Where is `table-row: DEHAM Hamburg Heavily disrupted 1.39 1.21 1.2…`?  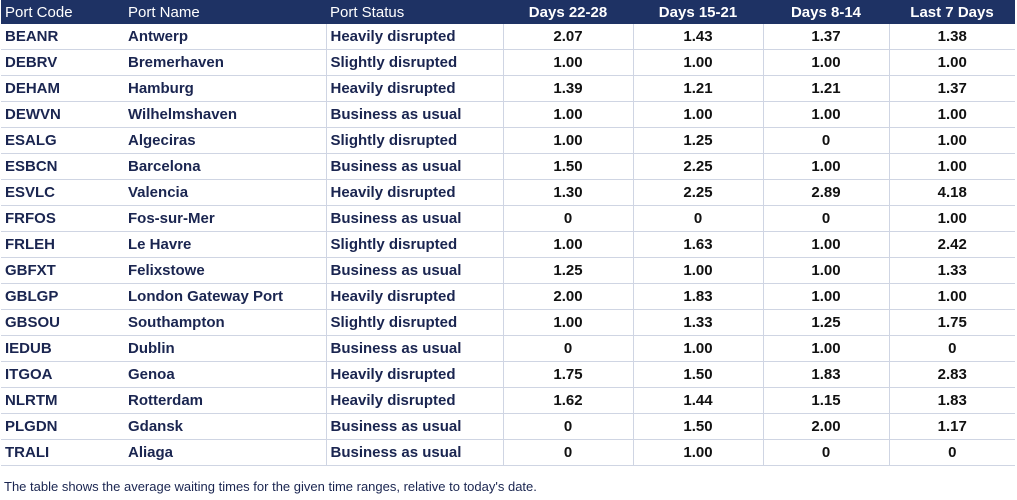
table-row: DEHAM Hamburg Heavily disrupted 1.39 1.21 1.2… is located at coordinates (508, 88).